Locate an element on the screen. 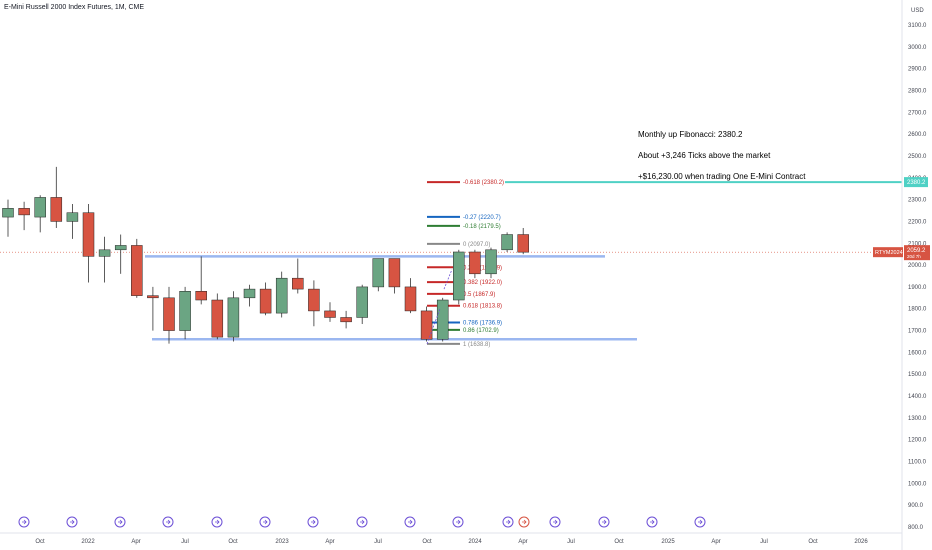 The height and width of the screenshot is (550, 932). annotation-fib-target: Monthly up Fibonacci: 2380.2 is located at coordinates (690, 134).